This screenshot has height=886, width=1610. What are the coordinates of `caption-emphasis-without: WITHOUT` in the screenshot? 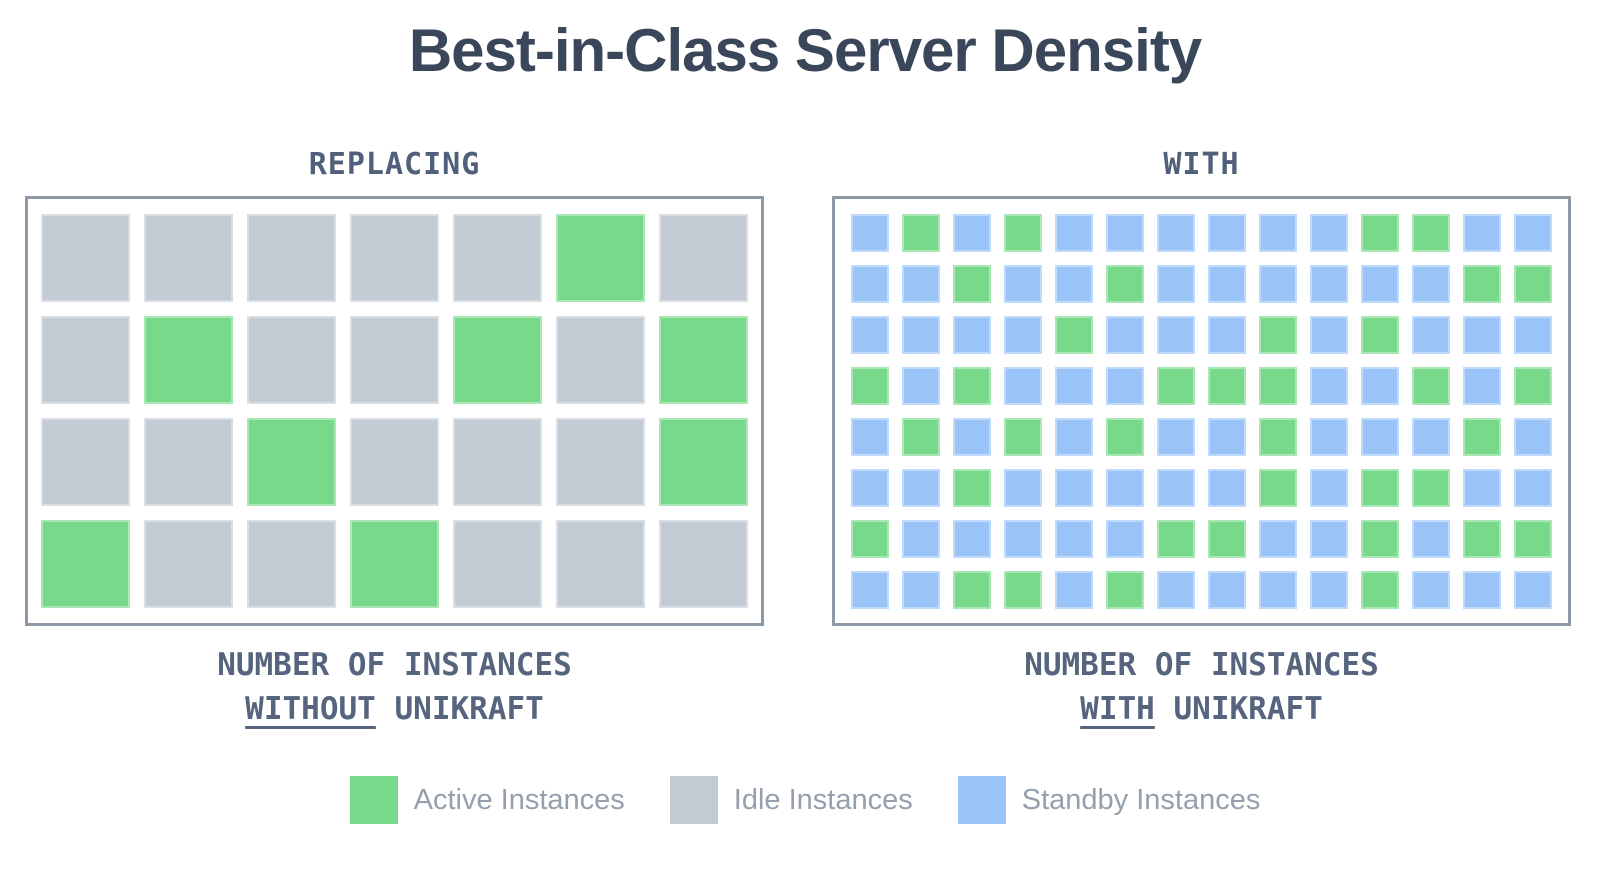 It's located at (310, 709).